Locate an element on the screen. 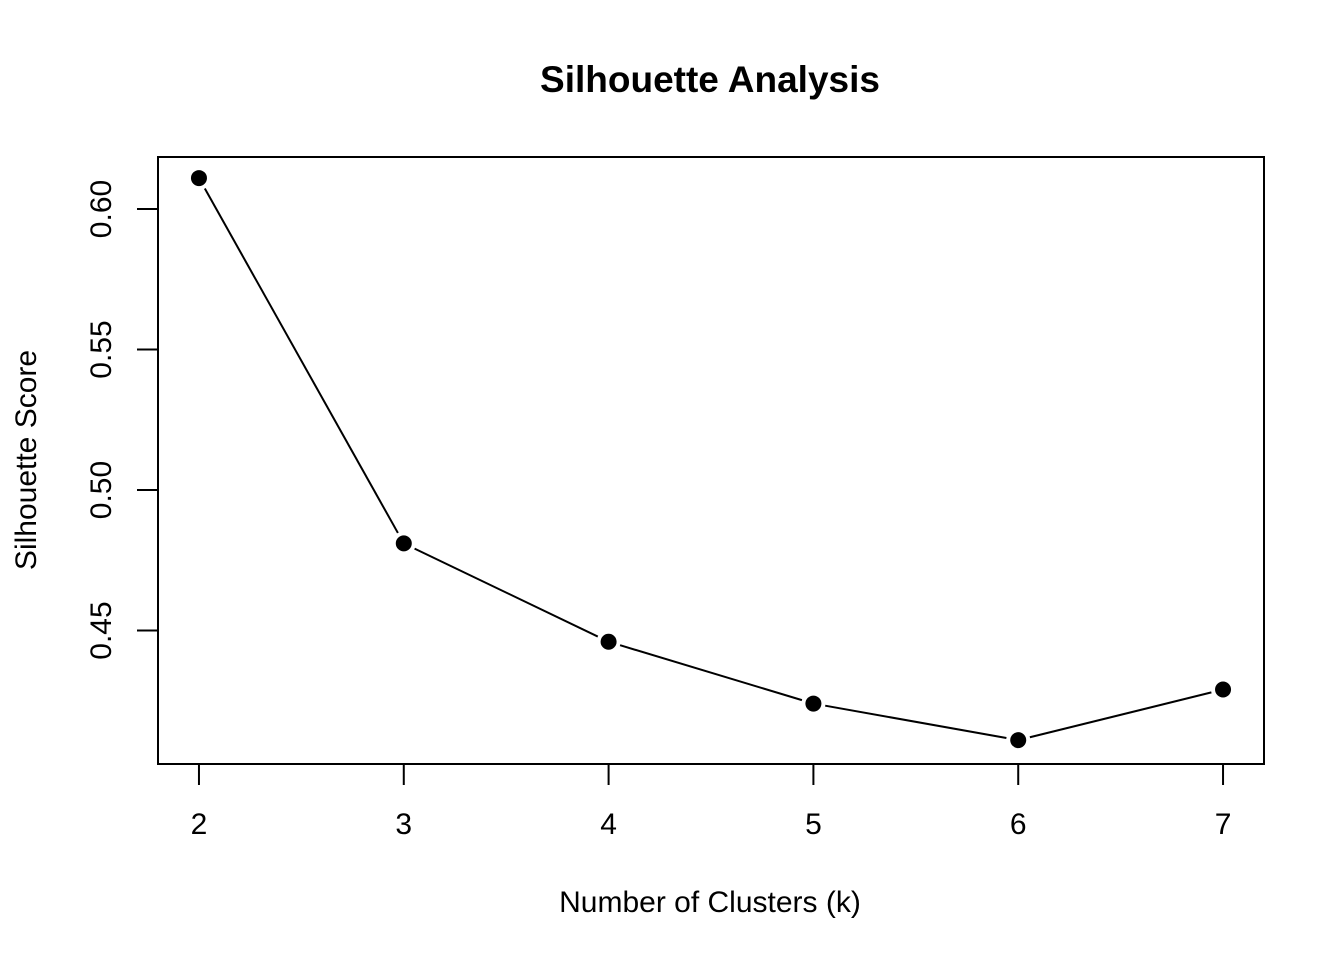 The width and height of the screenshot is (1344, 960). x-tick-label: 6 is located at coordinates (1018, 824).